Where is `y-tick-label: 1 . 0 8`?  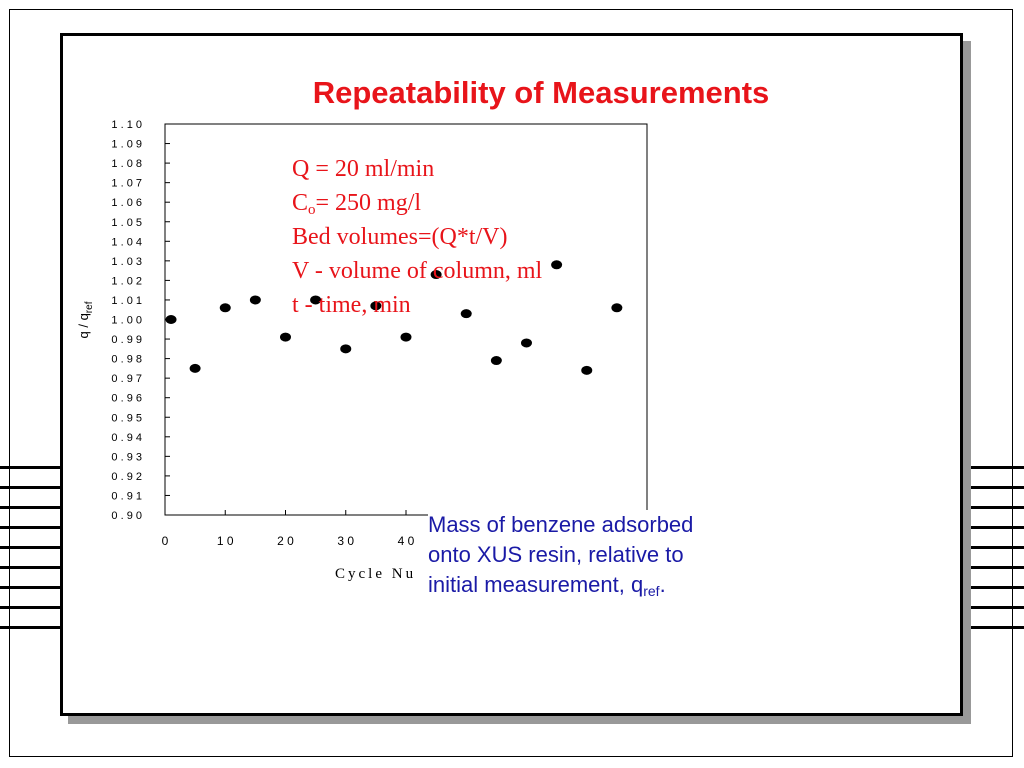 y-tick-label: 1 . 0 8 is located at coordinates (126, 164).